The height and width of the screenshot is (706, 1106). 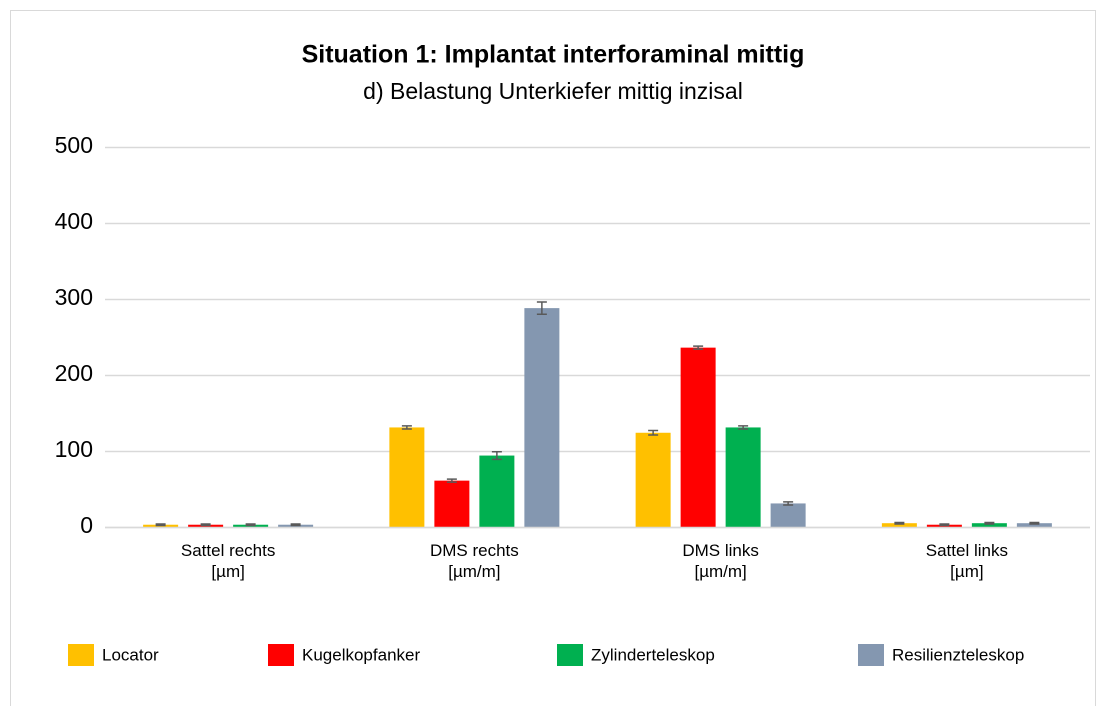 What do you see at coordinates (553, 91) in the screenshot?
I see `chart-subtitle: d) Belastung Unterkiefer mittig inzisal` at bounding box center [553, 91].